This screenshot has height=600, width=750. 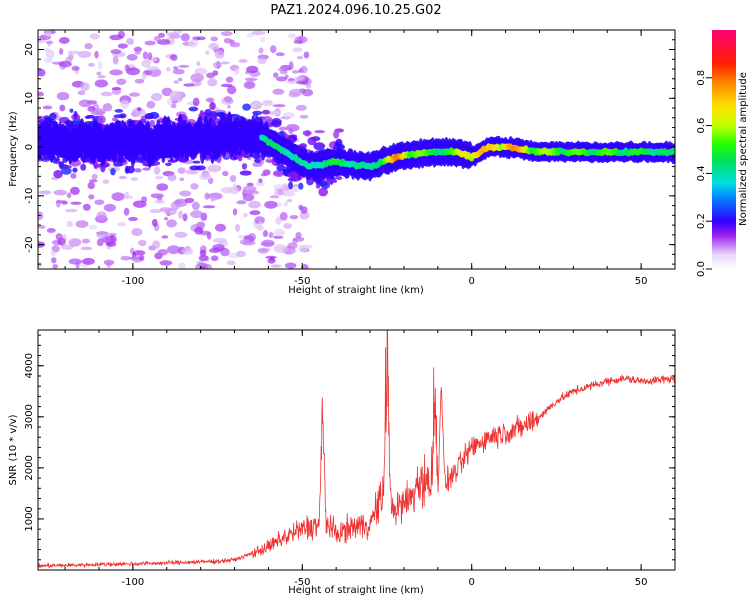 What do you see at coordinates (641, 281) in the screenshot?
I see `spectrogram-xtick-label: 50` at bounding box center [641, 281].